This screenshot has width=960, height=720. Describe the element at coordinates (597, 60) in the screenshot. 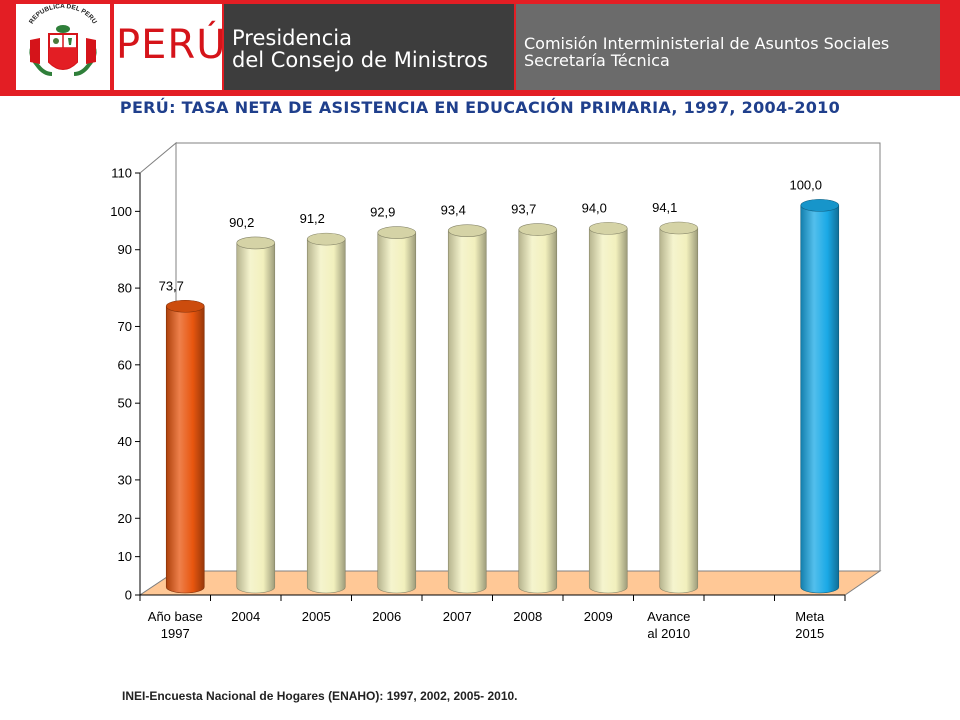

I see `comision-line2: Secretaría Técnica` at that location.